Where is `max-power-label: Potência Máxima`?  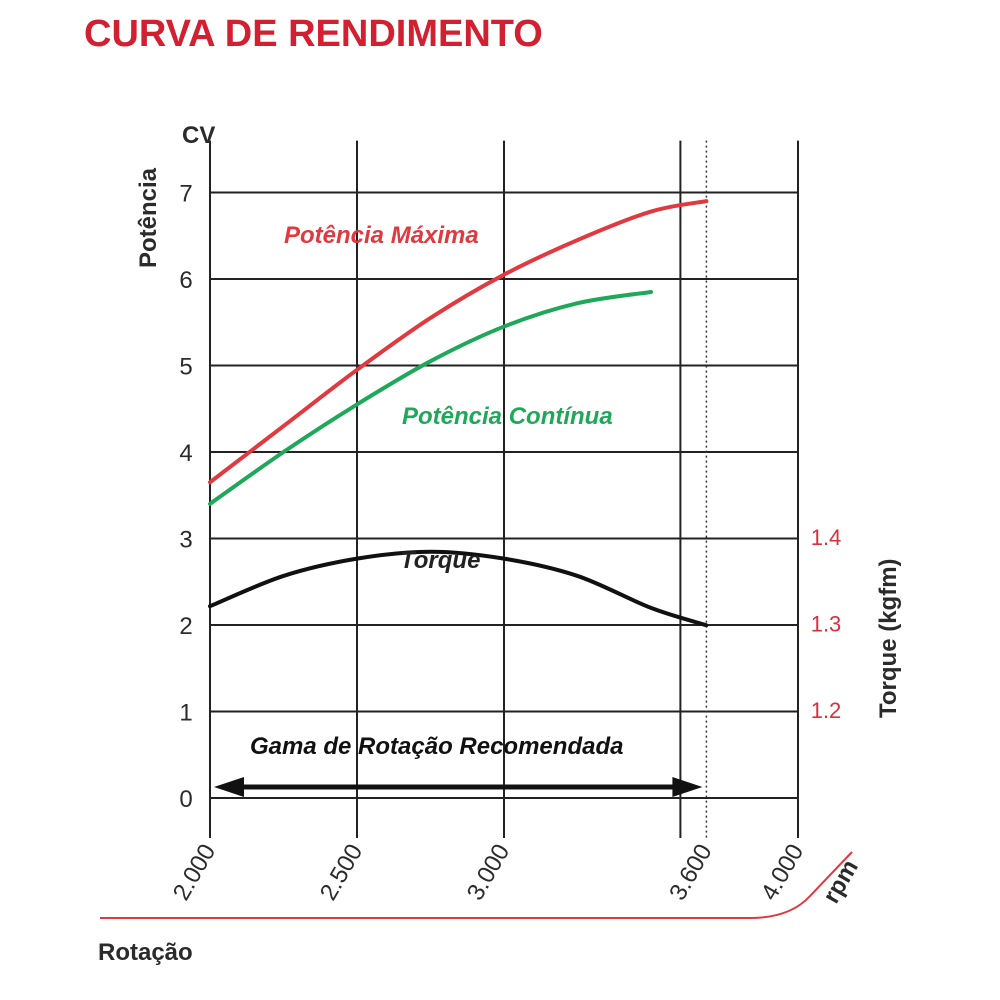 max-power-label: Potência Máxima is located at coordinates (381, 235).